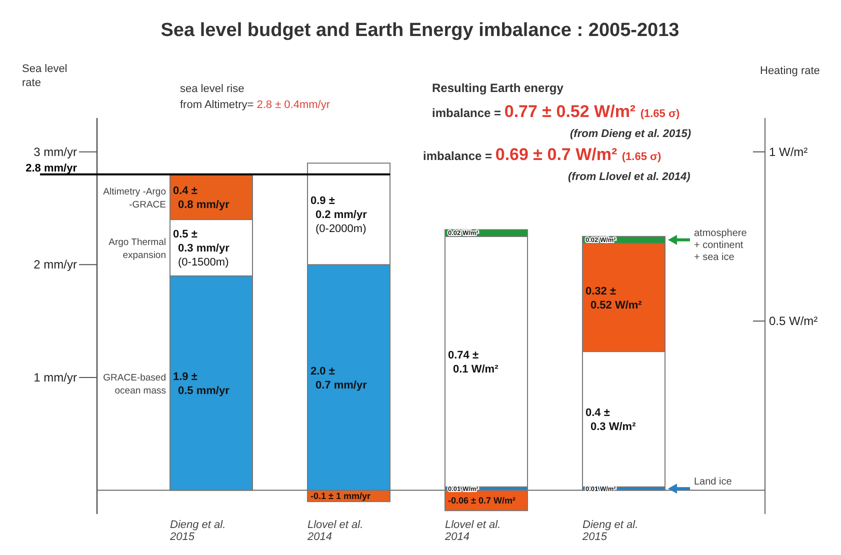 This screenshot has width=841, height=555. I want to click on chart-title: Sea level budget and Earth Energy imbalance : 2005-2013, so click(420, 30).